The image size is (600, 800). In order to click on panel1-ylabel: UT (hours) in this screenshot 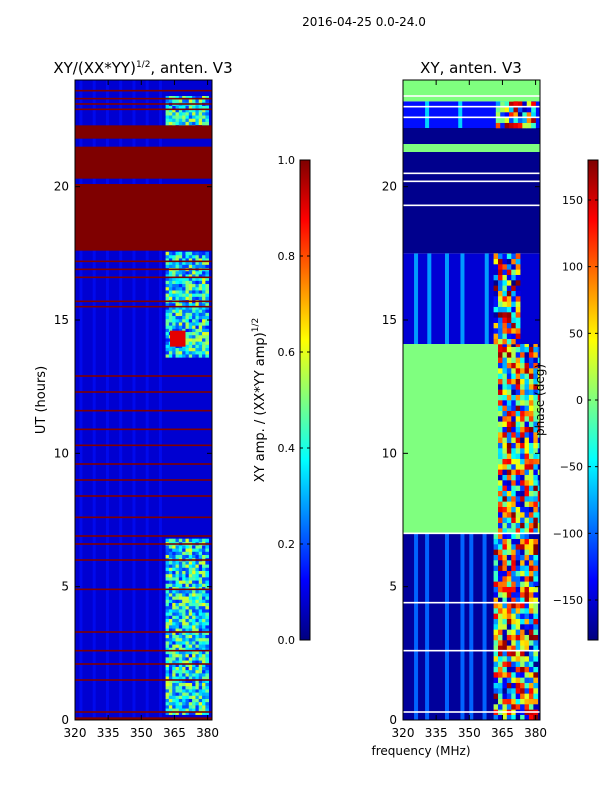, I will do `click(41, 400)`.